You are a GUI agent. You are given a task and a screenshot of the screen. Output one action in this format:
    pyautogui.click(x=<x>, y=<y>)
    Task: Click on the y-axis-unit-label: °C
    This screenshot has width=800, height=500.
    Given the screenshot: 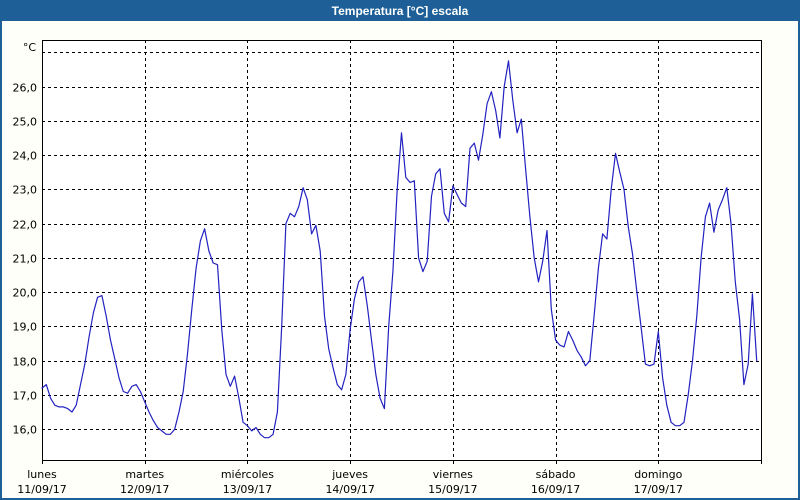 What is the action you would take?
    pyautogui.click(x=30, y=47)
    